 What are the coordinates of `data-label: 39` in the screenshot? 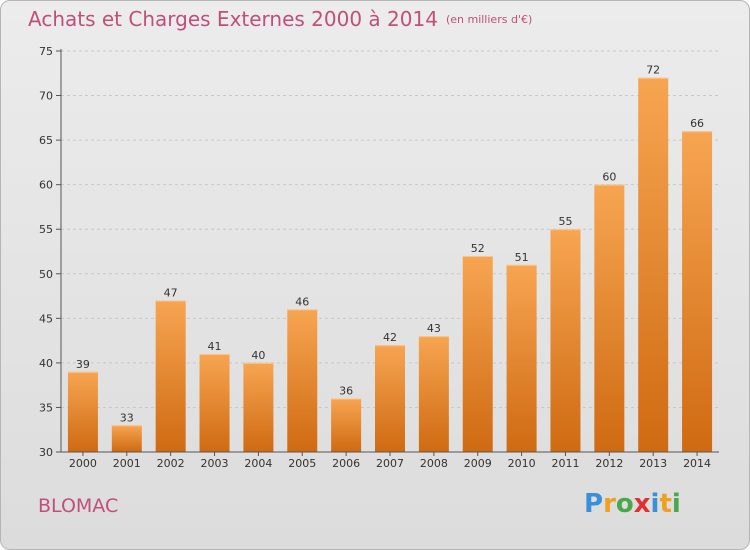 It's located at (83, 364).